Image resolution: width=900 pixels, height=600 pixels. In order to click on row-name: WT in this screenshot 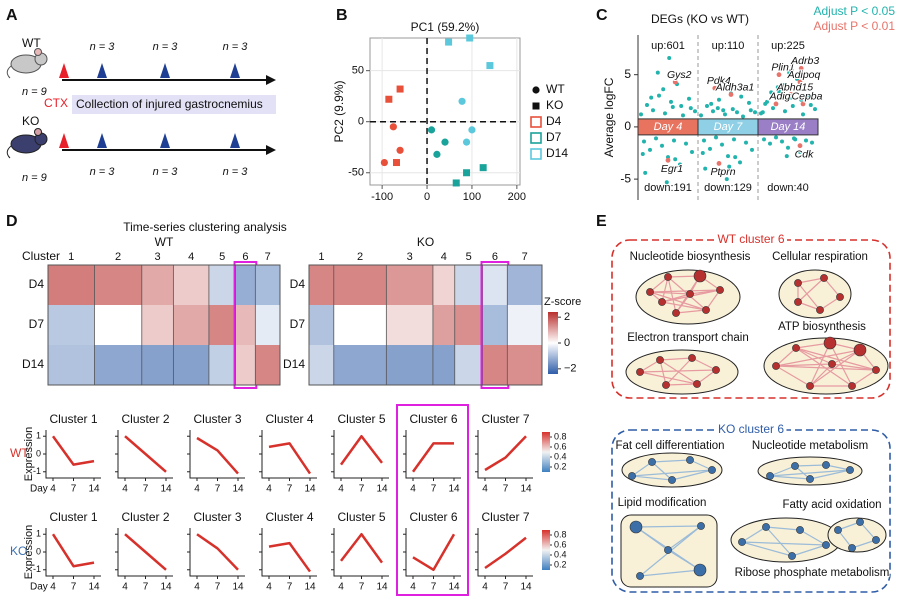, I will do `click(19, 453)`.